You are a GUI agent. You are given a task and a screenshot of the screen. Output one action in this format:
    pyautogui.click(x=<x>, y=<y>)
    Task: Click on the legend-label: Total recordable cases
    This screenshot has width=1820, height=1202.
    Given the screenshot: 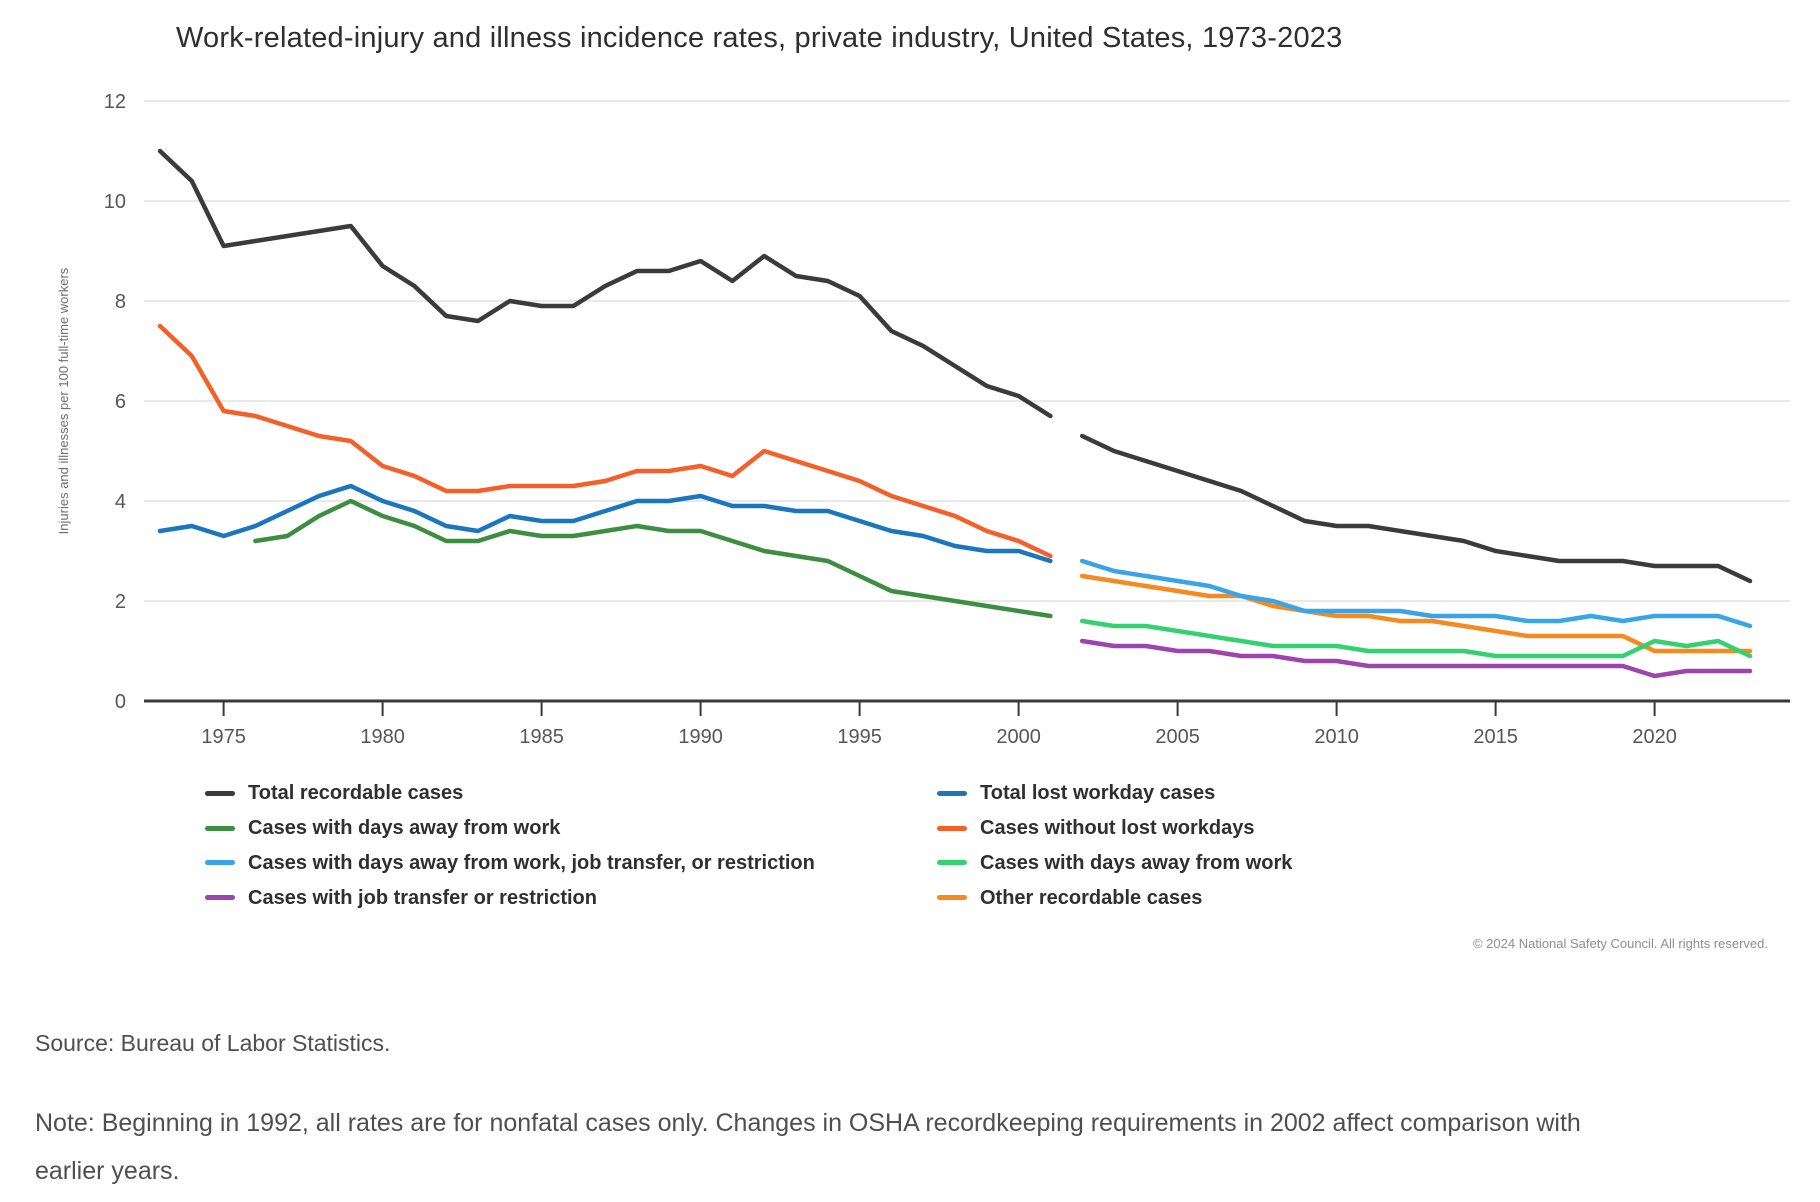 What is the action you would take?
    pyautogui.click(x=356, y=793)
    